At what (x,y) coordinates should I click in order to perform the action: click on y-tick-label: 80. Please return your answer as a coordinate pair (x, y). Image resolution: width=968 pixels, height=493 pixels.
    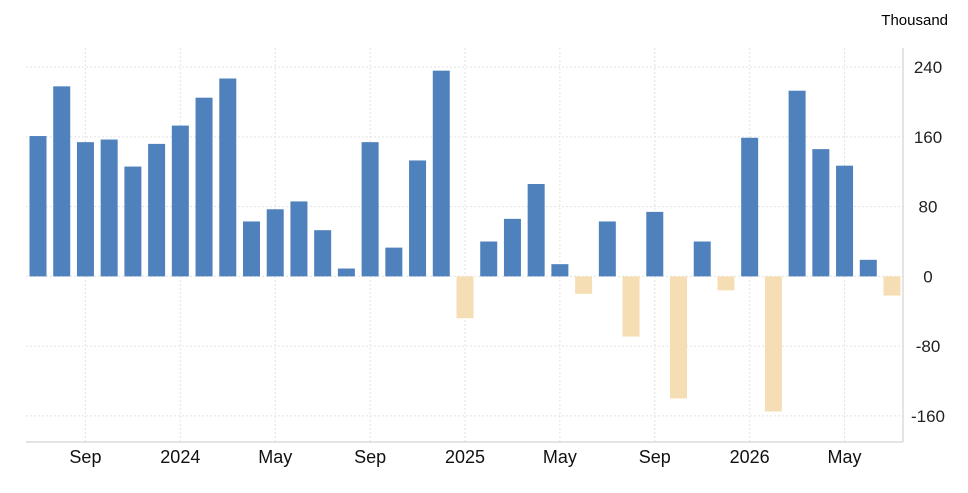
    Looking at the image, I should click on (928, 207).